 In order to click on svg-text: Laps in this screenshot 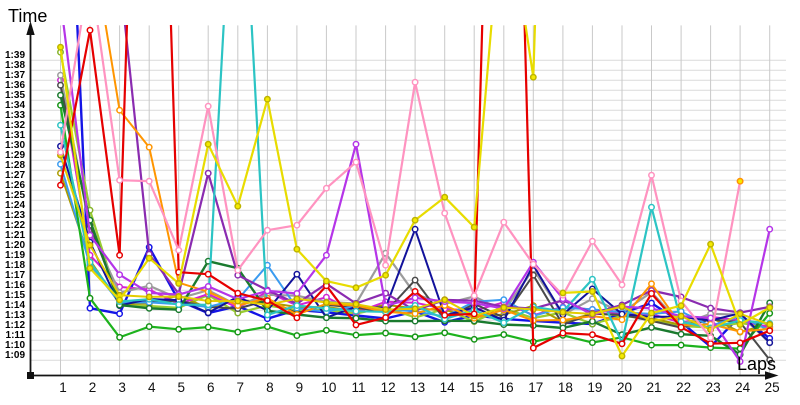, I will do `click(756, 364)`.